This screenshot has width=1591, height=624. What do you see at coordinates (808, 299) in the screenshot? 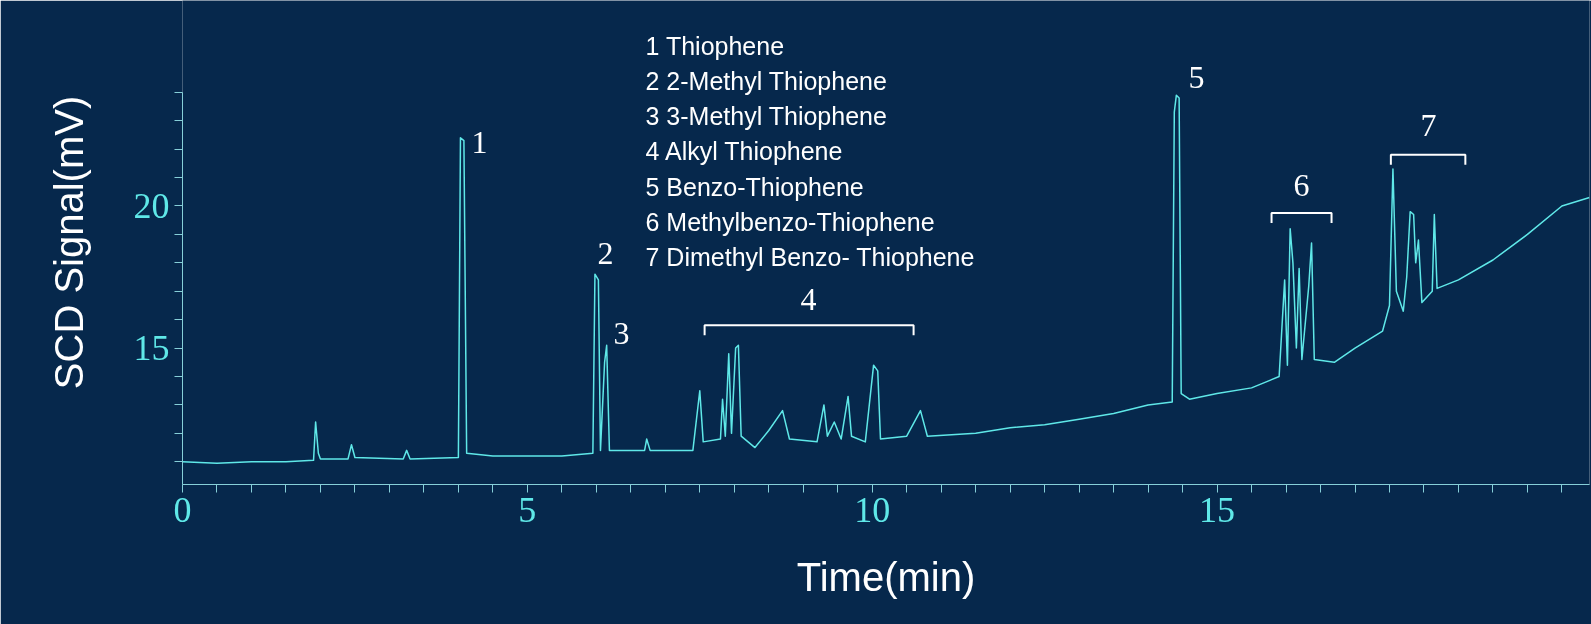
I see `annotation: 4` at bounding box center [808, 299].